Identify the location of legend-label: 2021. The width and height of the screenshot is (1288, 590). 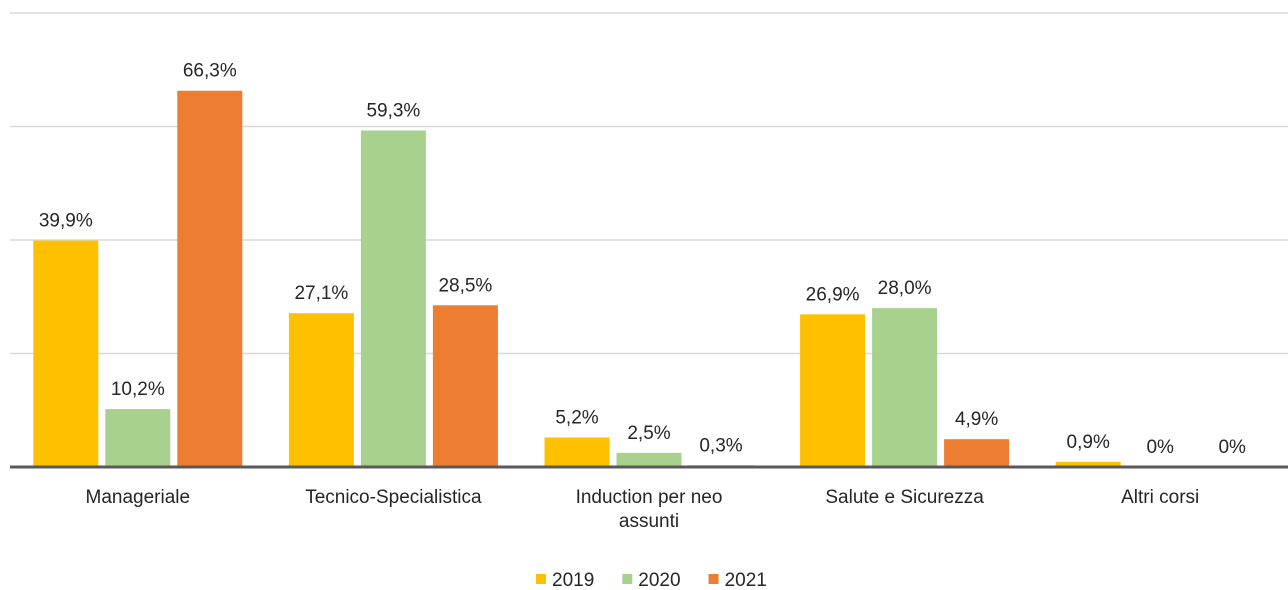
(746, 580).